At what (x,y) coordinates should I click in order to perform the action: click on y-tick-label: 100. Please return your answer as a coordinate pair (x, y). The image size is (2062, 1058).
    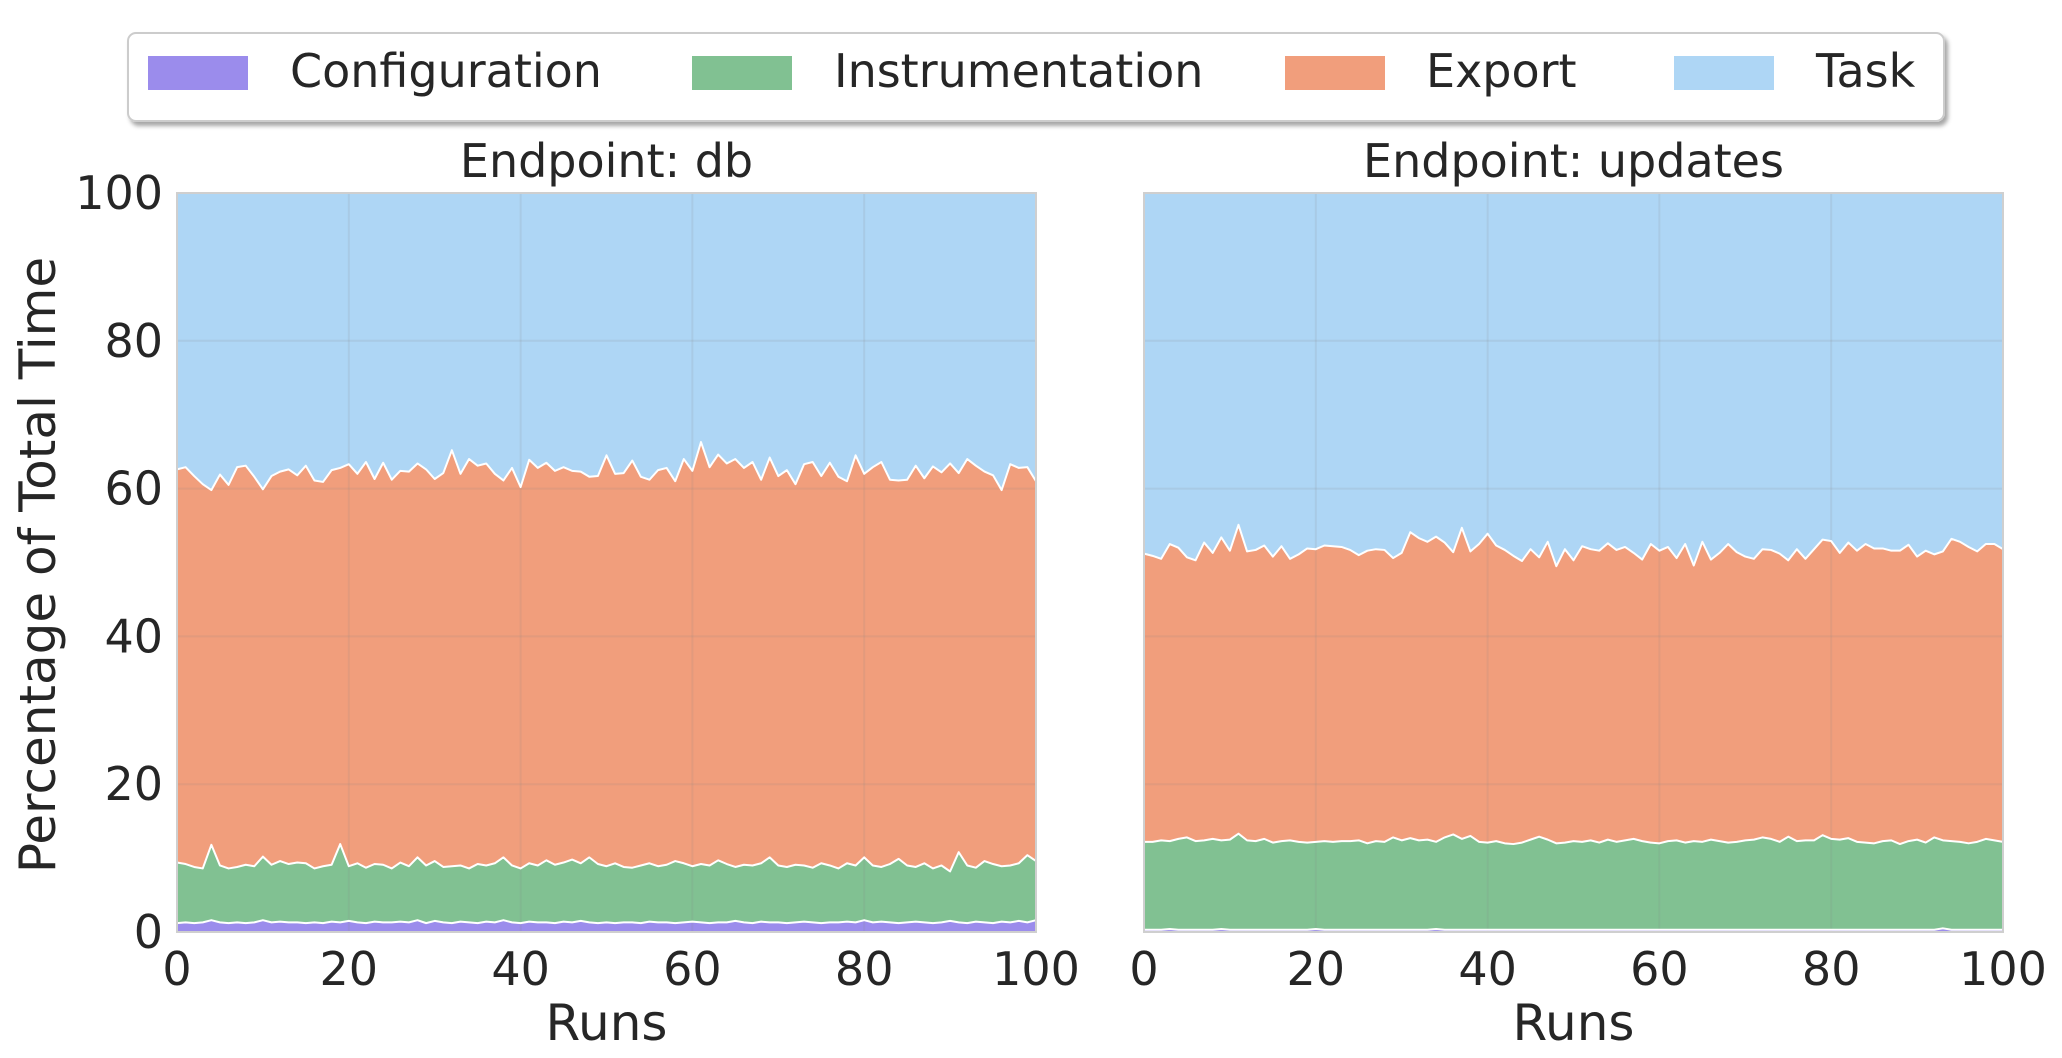
    Looking at the image, I should click on (119, 193).